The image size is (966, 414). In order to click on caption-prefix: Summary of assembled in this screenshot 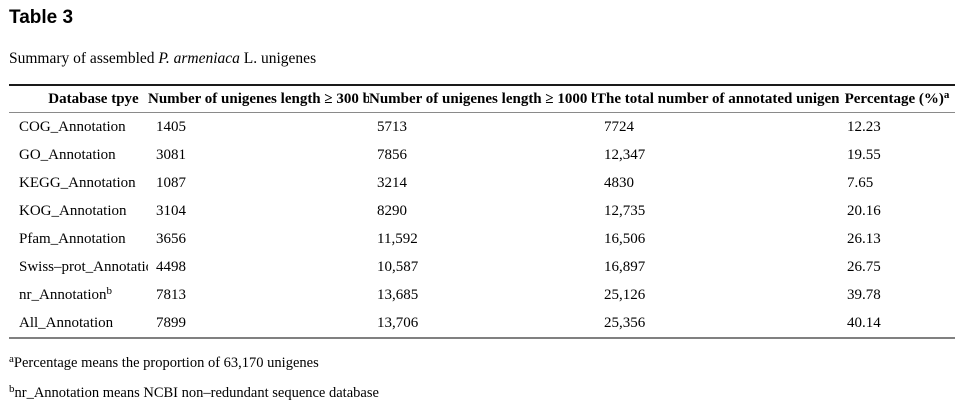, I will do `click(84, 58)`.